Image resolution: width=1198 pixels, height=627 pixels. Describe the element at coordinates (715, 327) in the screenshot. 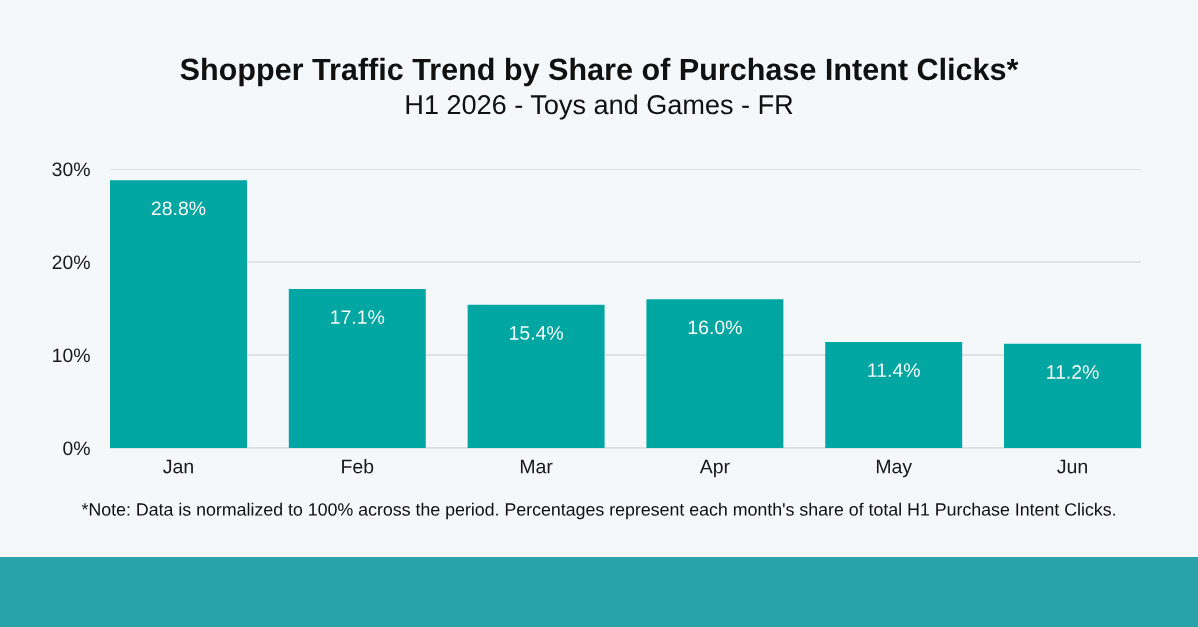

I see `data-label: 16.0%` at that location.